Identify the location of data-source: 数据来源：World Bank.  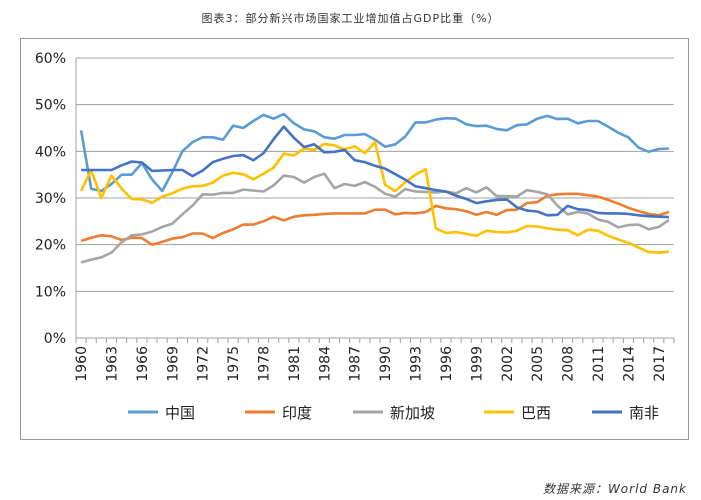
(614, 489).